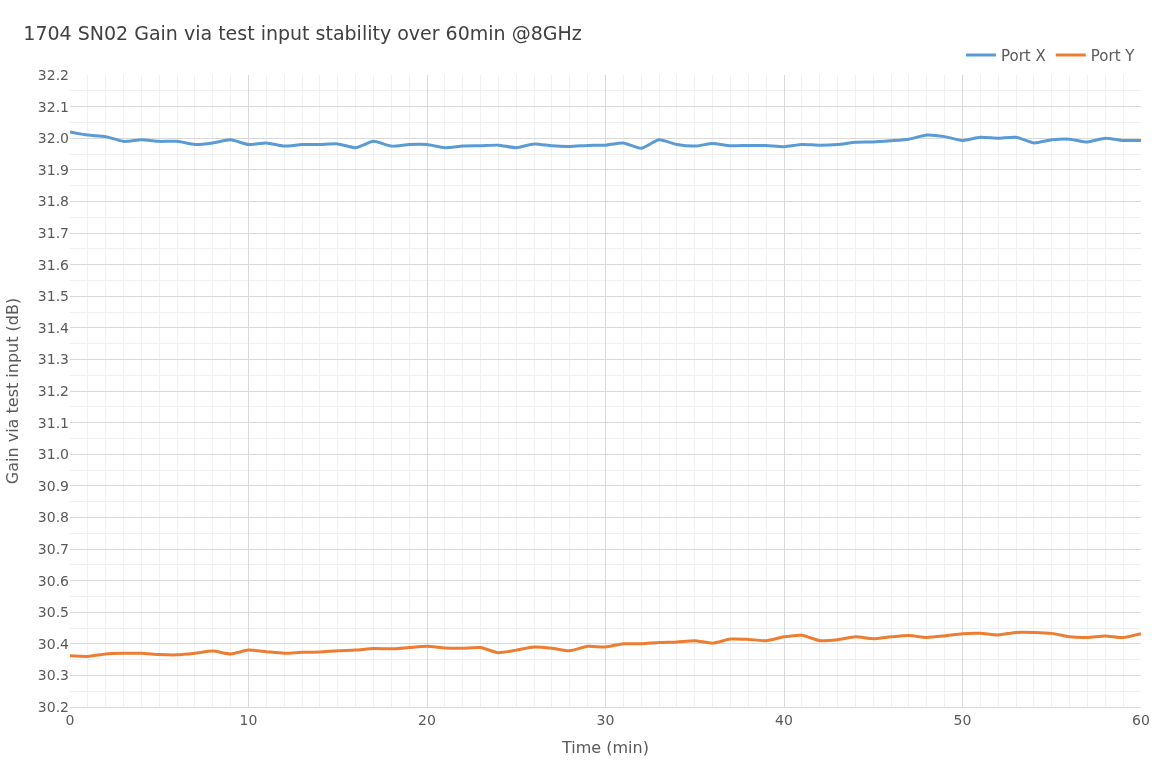  I want to click on y-tick-label: 30.7, so click(53, 548).